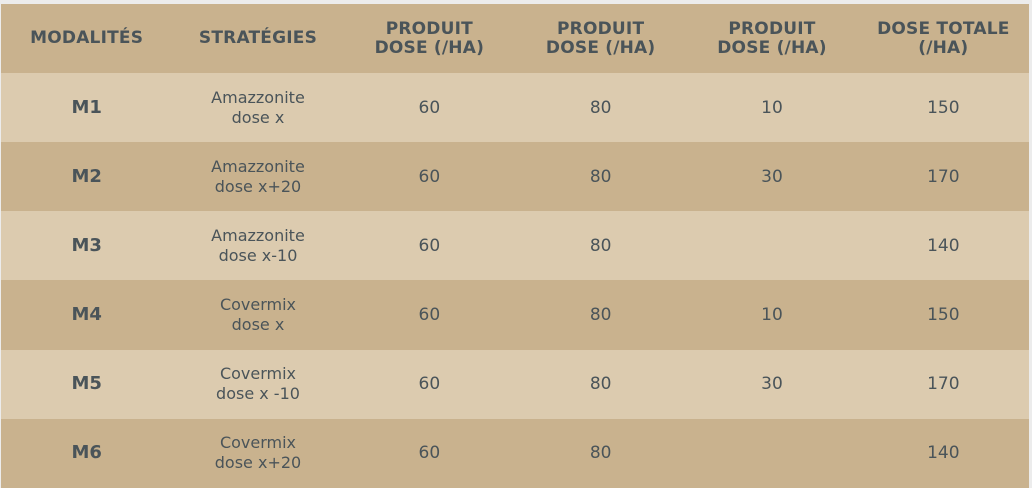 This screenshot has width=1032, height=488. Describe the element at coordinates (600, 38) in the screenshot. I see `header-produit-2: PRODUIT DOSE (/HA)` at that location.